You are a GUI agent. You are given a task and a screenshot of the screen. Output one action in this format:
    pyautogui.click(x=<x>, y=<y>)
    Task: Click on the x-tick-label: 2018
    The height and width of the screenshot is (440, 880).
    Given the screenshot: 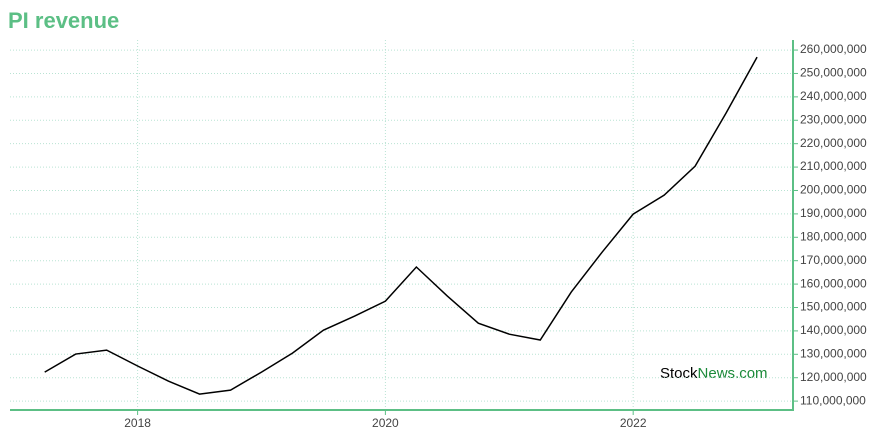 What is the action you would take?
    pyautogui.click(x=137, y=423)
    